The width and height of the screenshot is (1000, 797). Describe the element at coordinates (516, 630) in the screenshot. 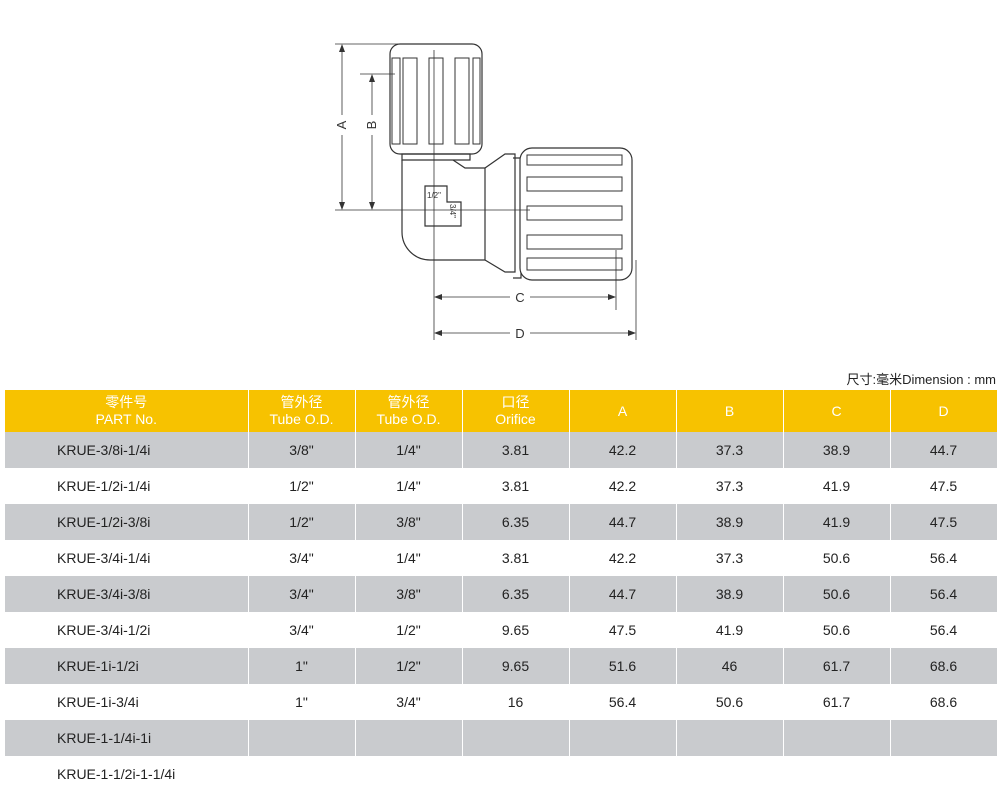

I see `table-cell: 9.65` at that location.